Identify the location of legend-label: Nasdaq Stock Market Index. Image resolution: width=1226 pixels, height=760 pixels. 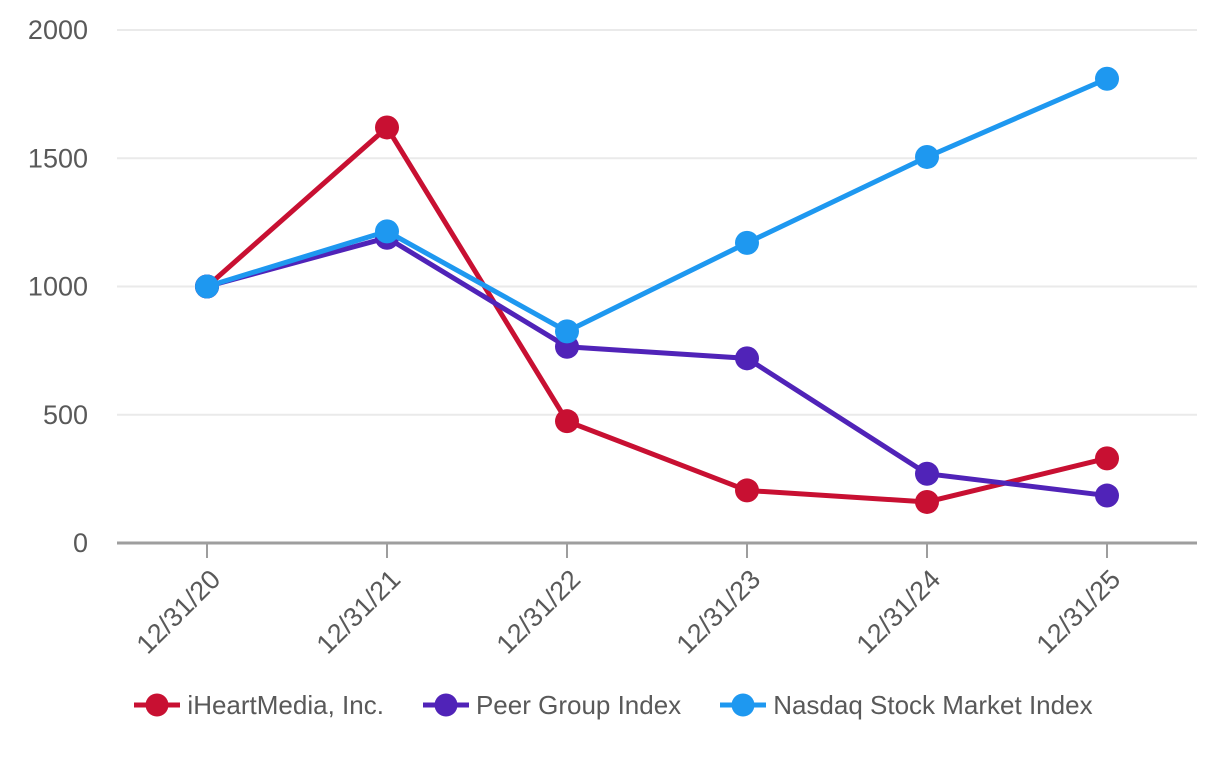
(933, 704).